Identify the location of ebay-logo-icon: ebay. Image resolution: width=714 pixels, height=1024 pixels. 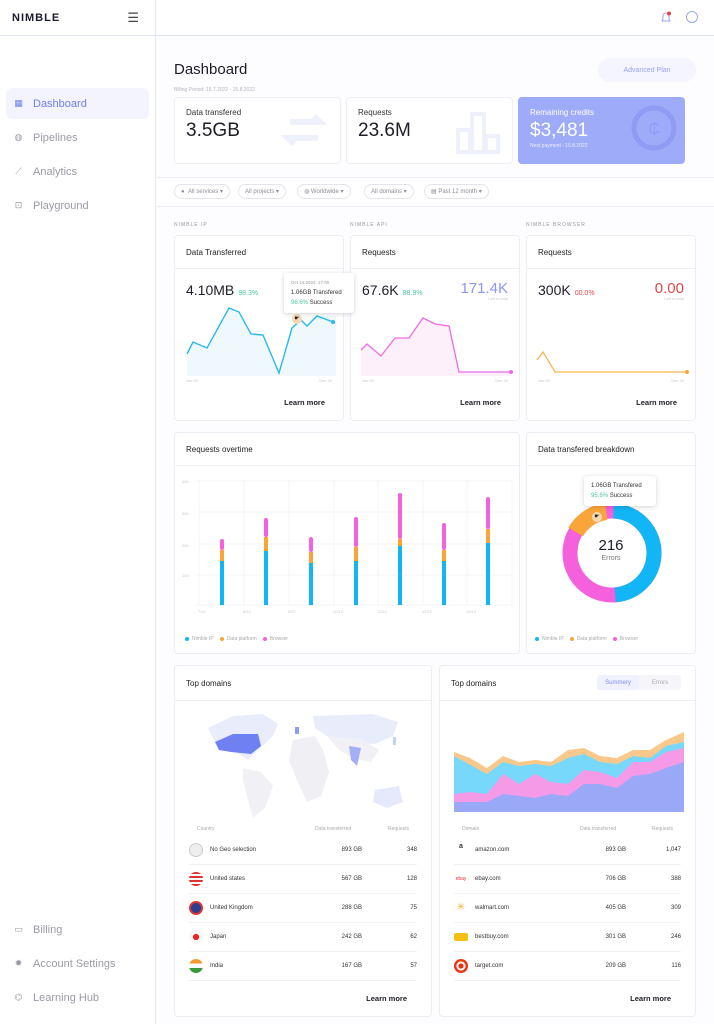
(461, 879).